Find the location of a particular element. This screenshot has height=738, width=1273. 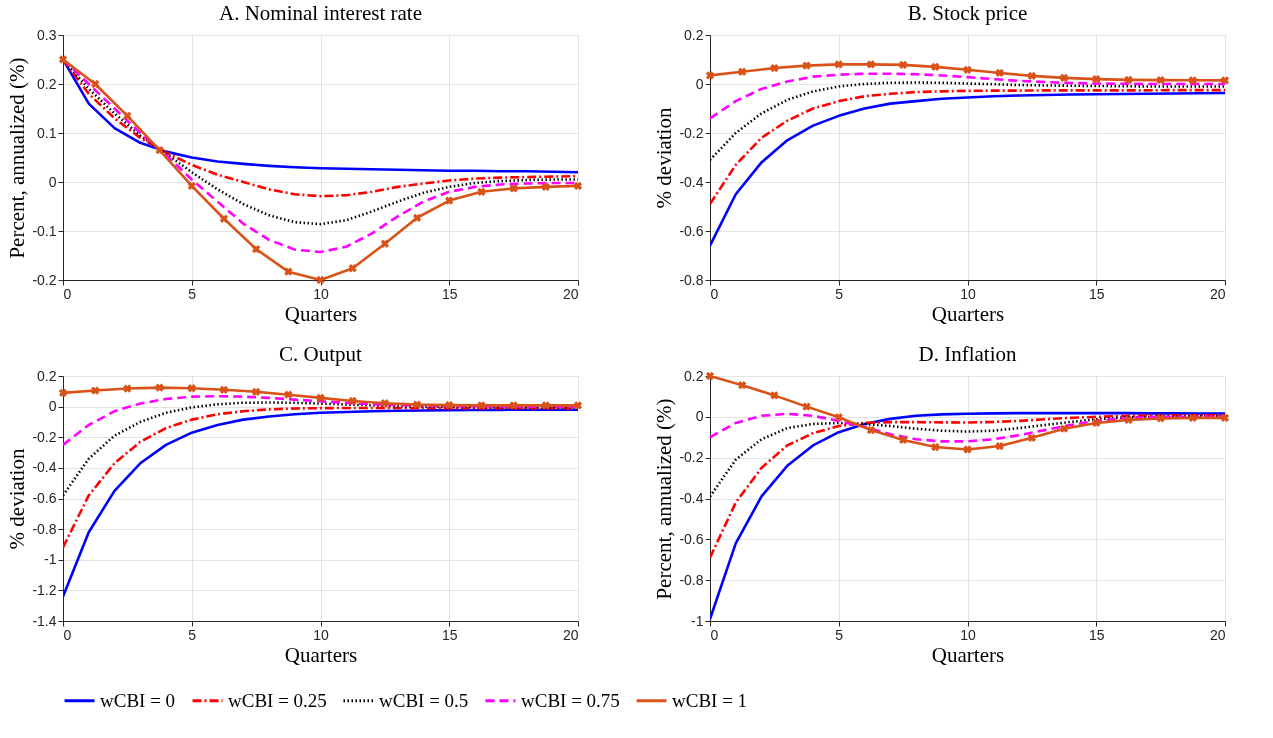

y-tick-label: 0.3 is located at coordinates (47, 34).